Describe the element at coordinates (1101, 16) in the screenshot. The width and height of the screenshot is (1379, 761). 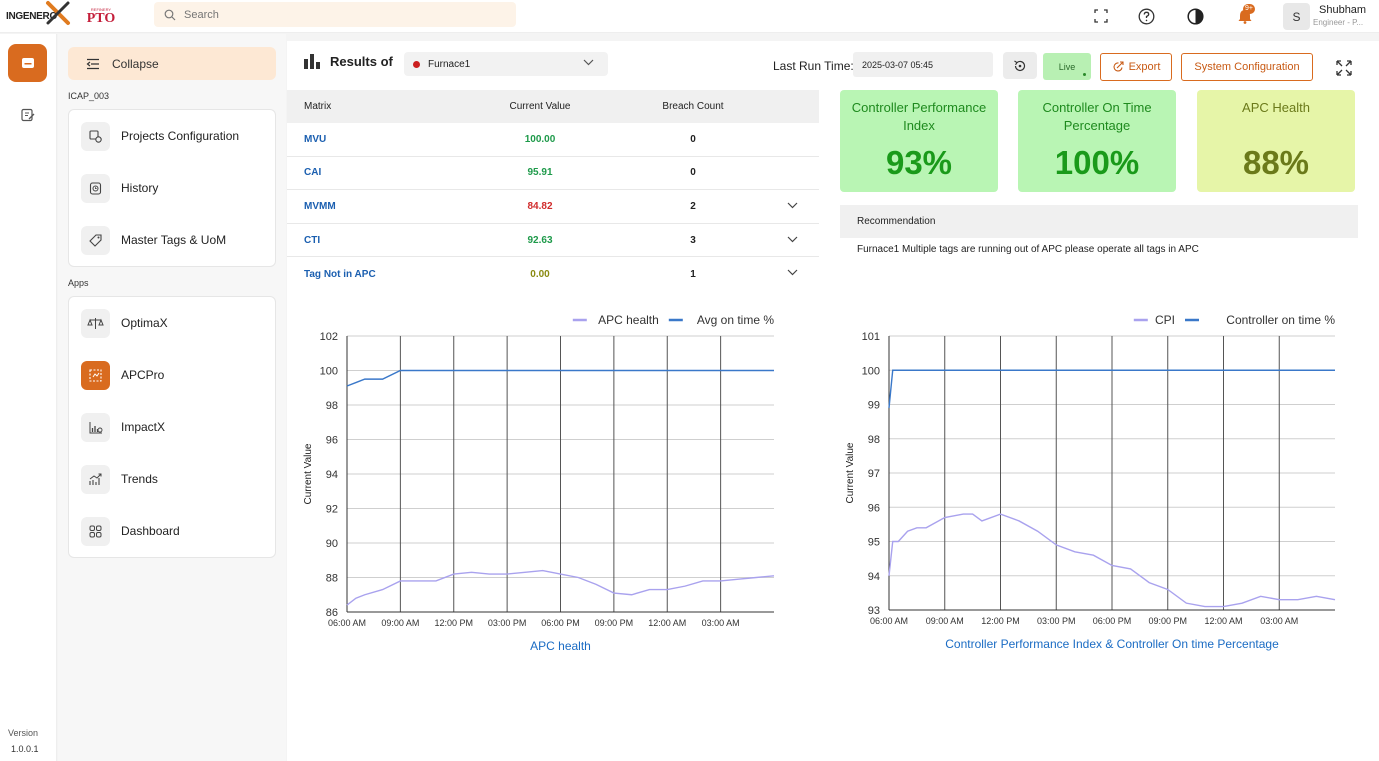
I see `fullscreen-icon` at that location.